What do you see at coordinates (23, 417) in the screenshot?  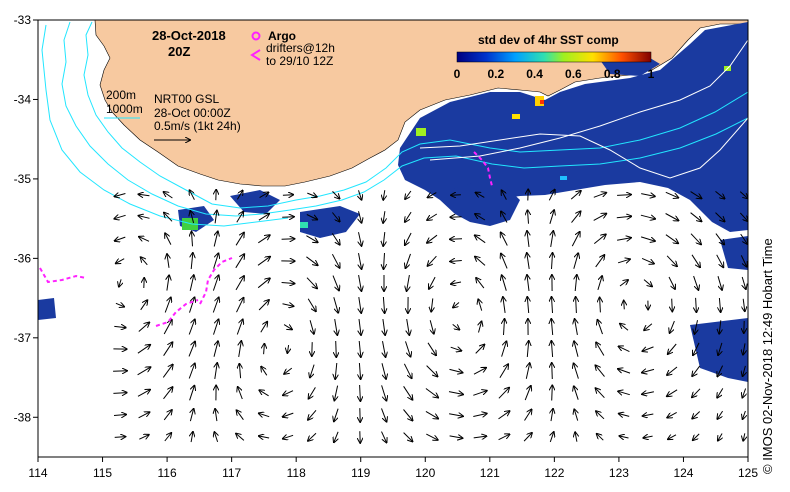 I see `y-tick-label: -38` at bounding box center [23, 417].